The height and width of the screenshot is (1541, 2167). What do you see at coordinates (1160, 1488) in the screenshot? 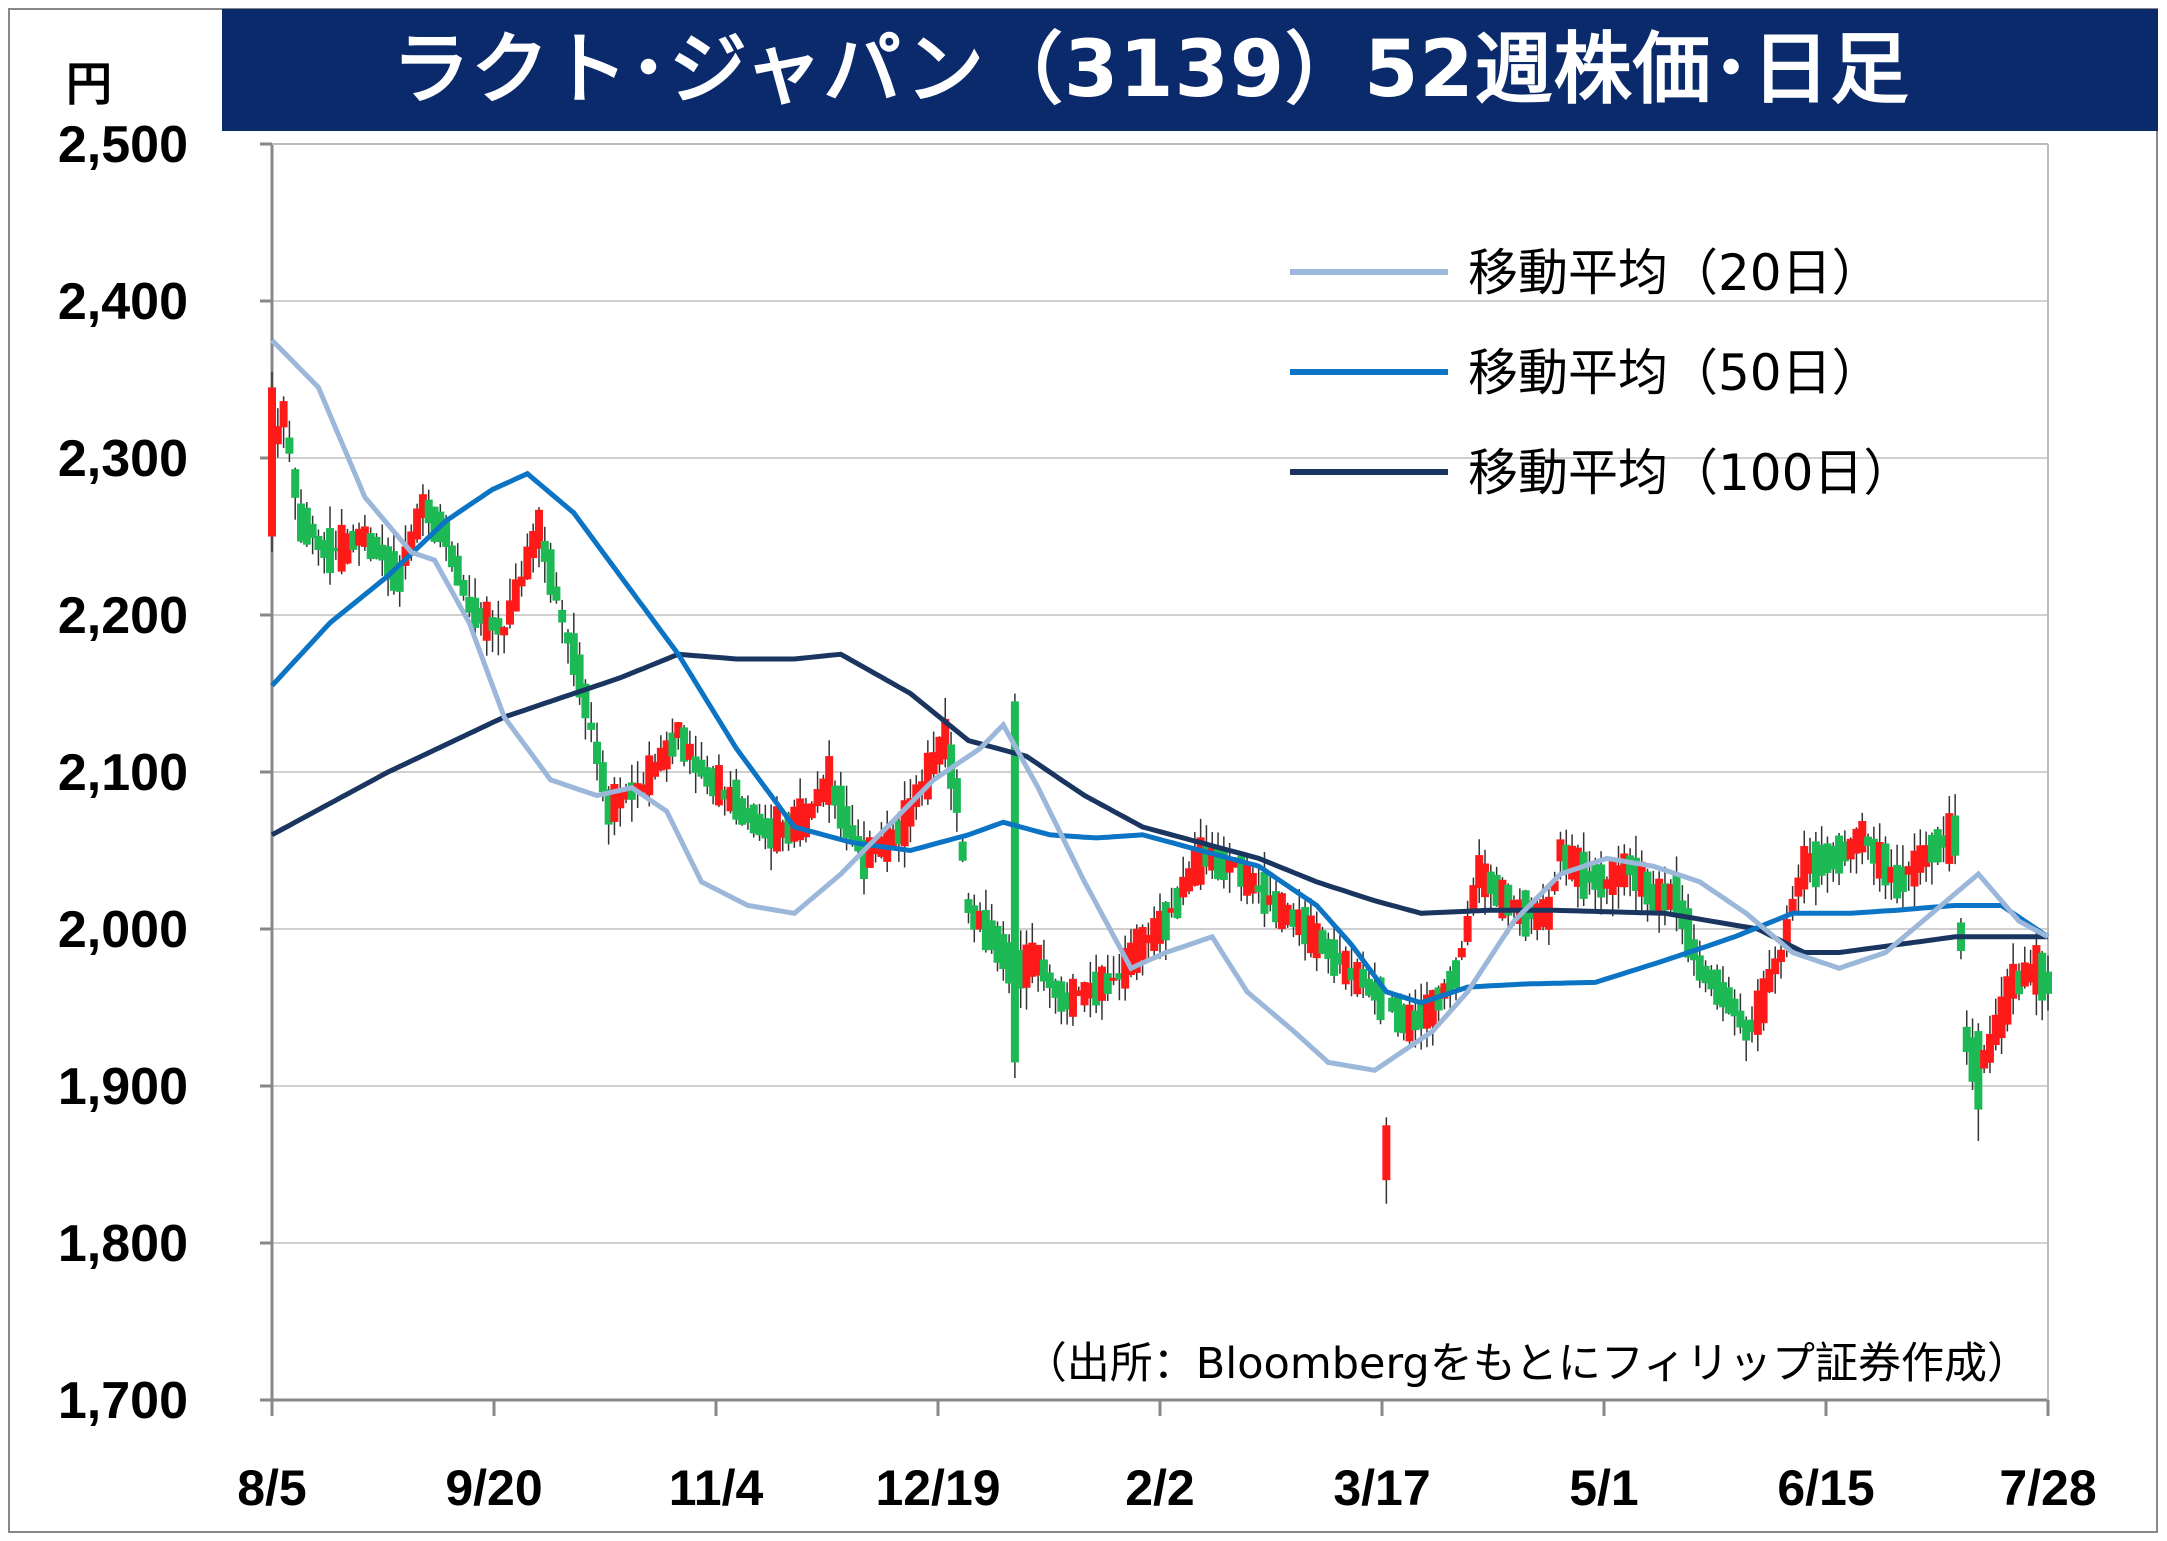
I see `x-tick-label: 2/2` at bounding box center [1160, 1488].